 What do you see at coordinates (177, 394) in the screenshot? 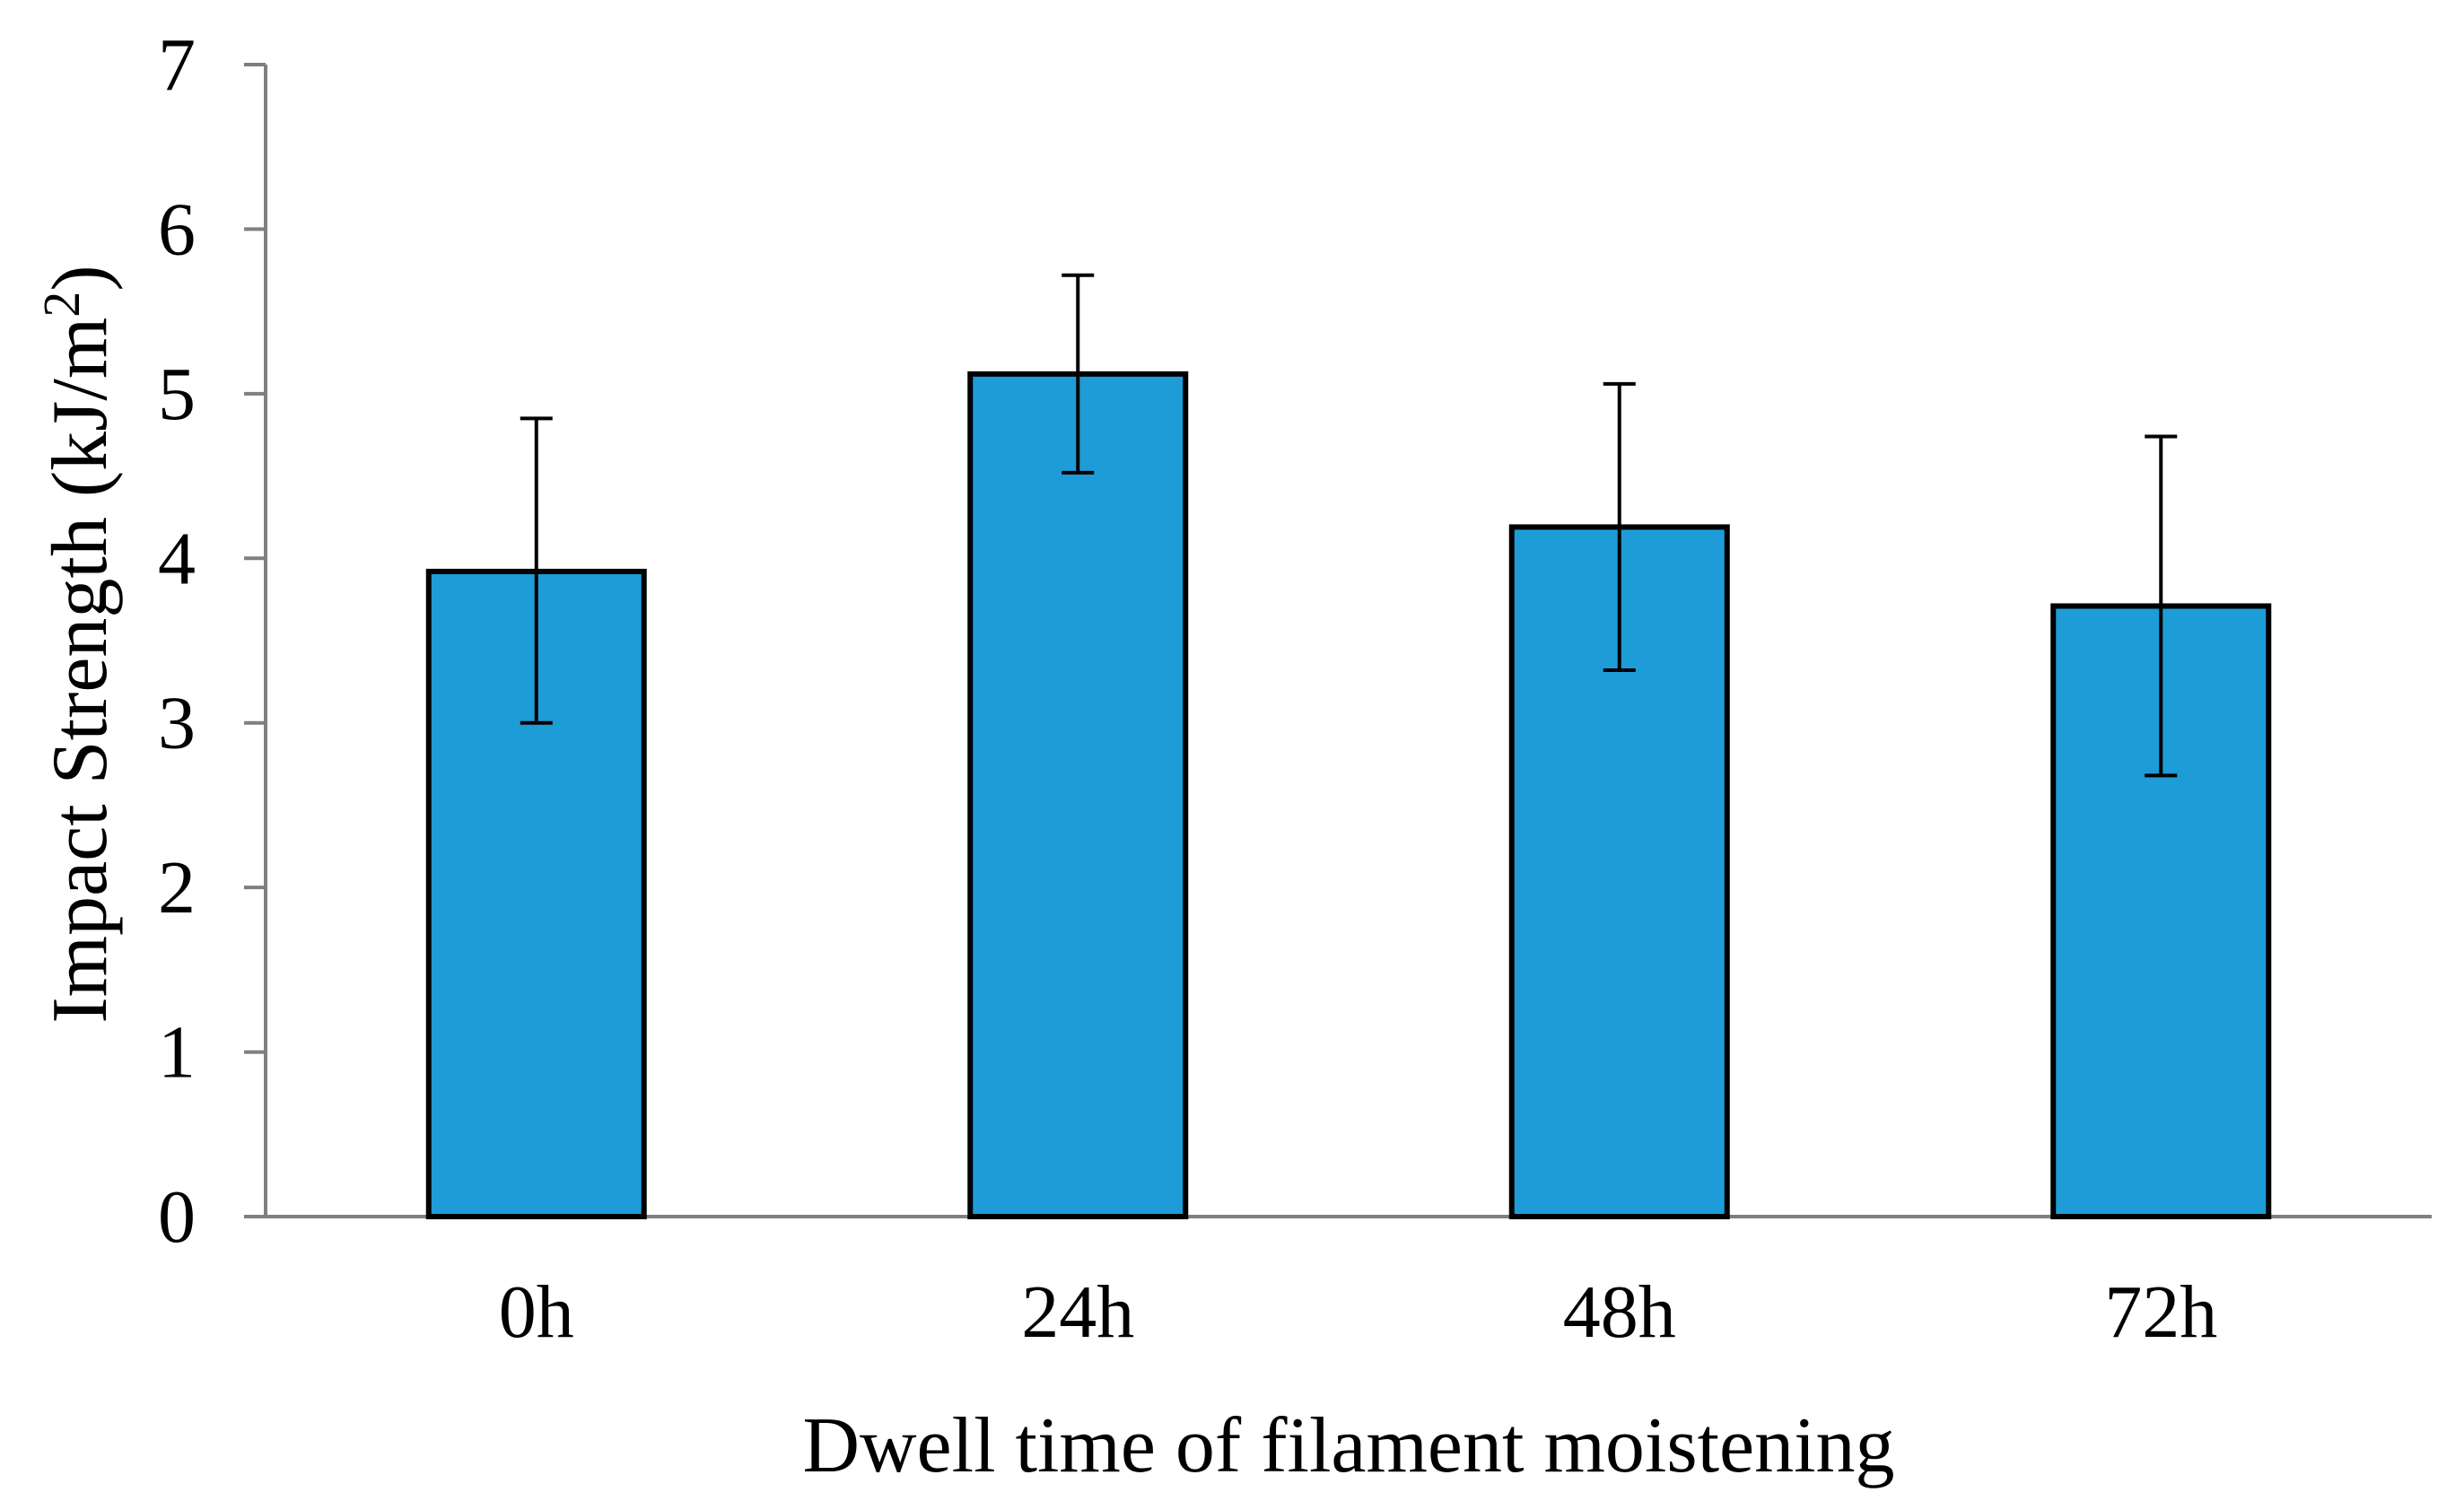
I see `y-tick-label: 5` at bounding box center [177, 394].